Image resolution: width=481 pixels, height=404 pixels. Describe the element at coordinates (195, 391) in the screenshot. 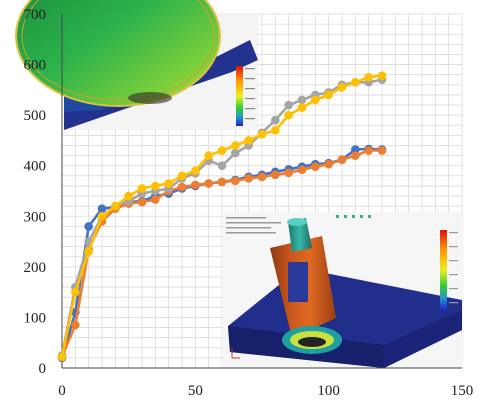

I see `x-tick-label: 50` at that location.